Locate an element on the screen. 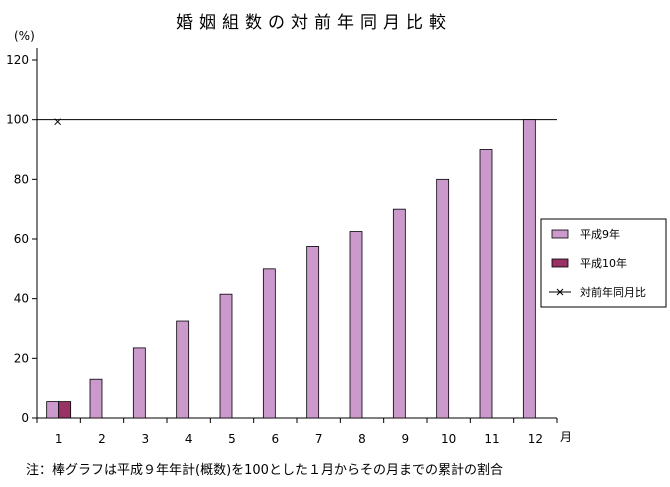  y-tick-label: 100 is located at coordinates (17, 120).